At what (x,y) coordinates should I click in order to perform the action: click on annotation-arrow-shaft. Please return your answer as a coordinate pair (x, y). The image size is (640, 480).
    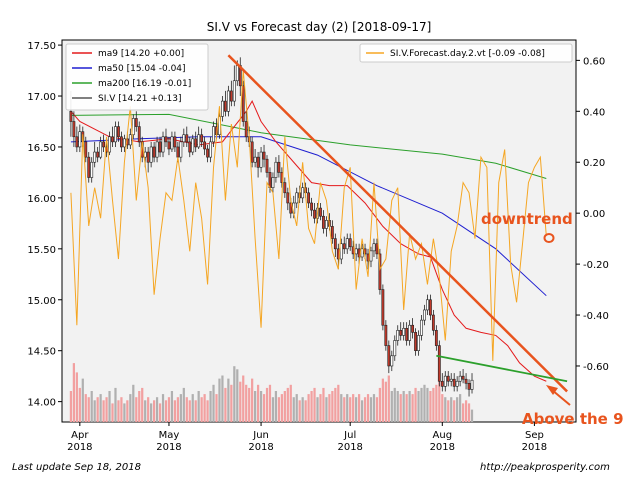
    Looking at the image, I should click on (561, 397).